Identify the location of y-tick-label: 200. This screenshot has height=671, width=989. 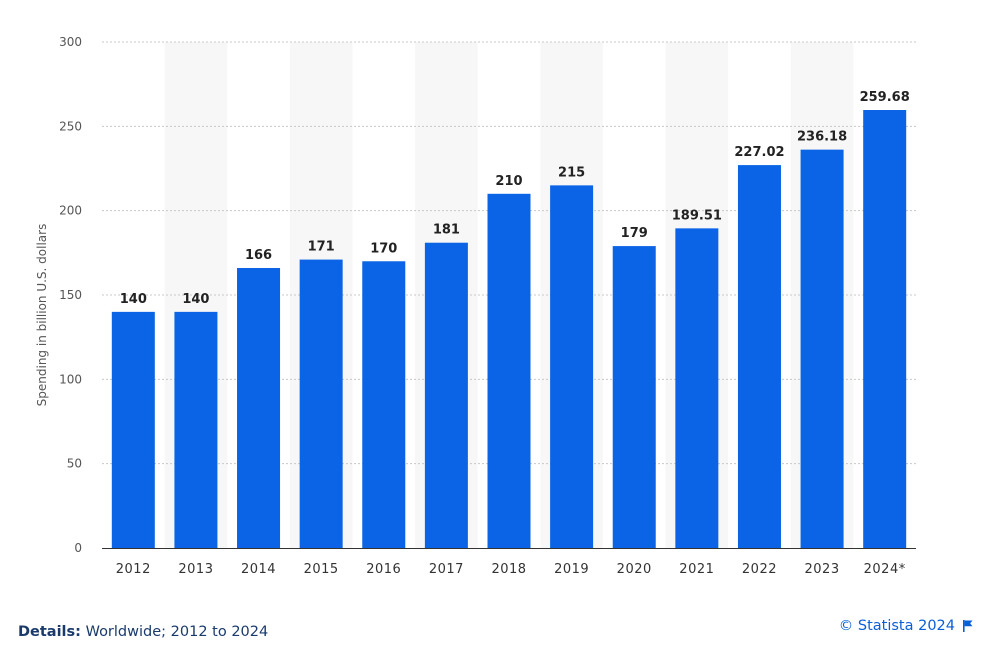
(70, 211).